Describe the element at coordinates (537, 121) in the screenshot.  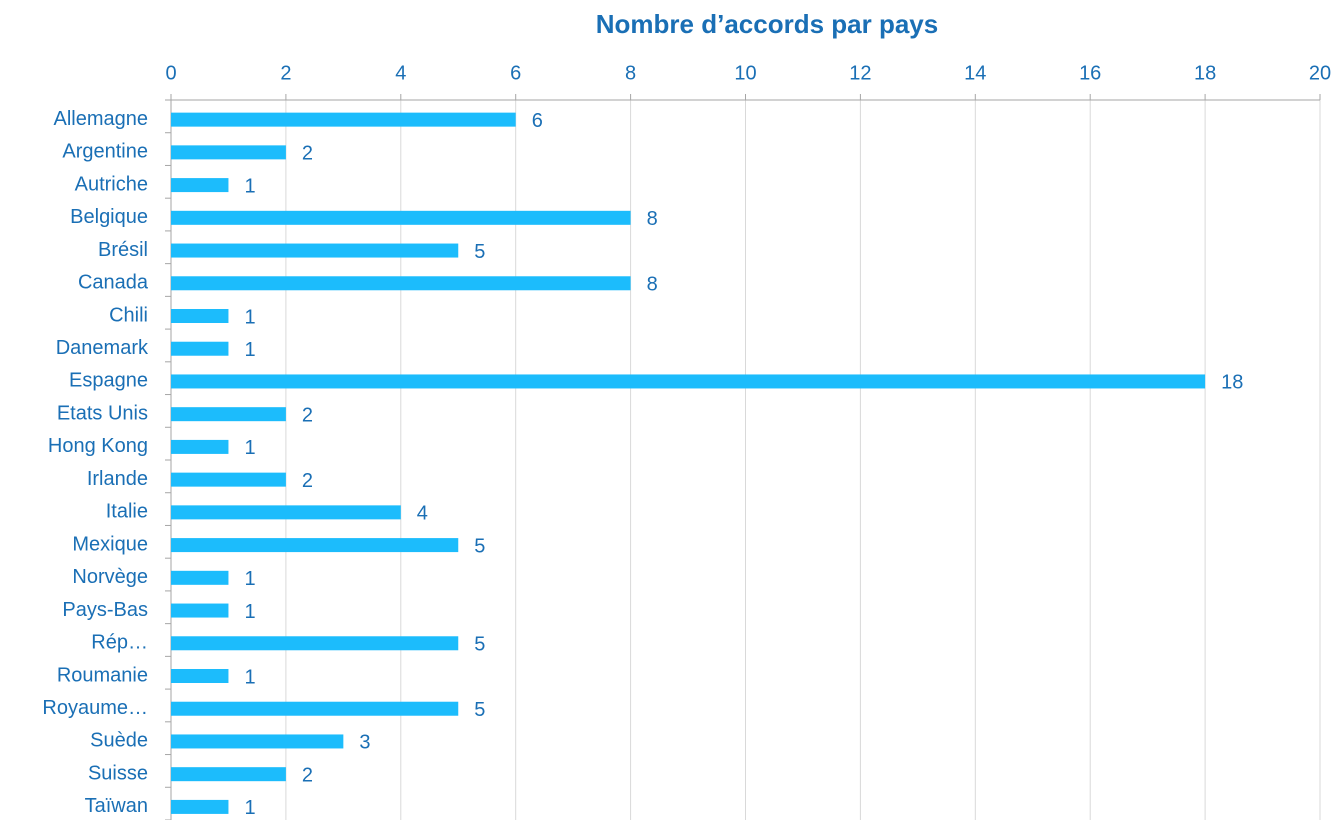
I see `value-label: 6` at that location.